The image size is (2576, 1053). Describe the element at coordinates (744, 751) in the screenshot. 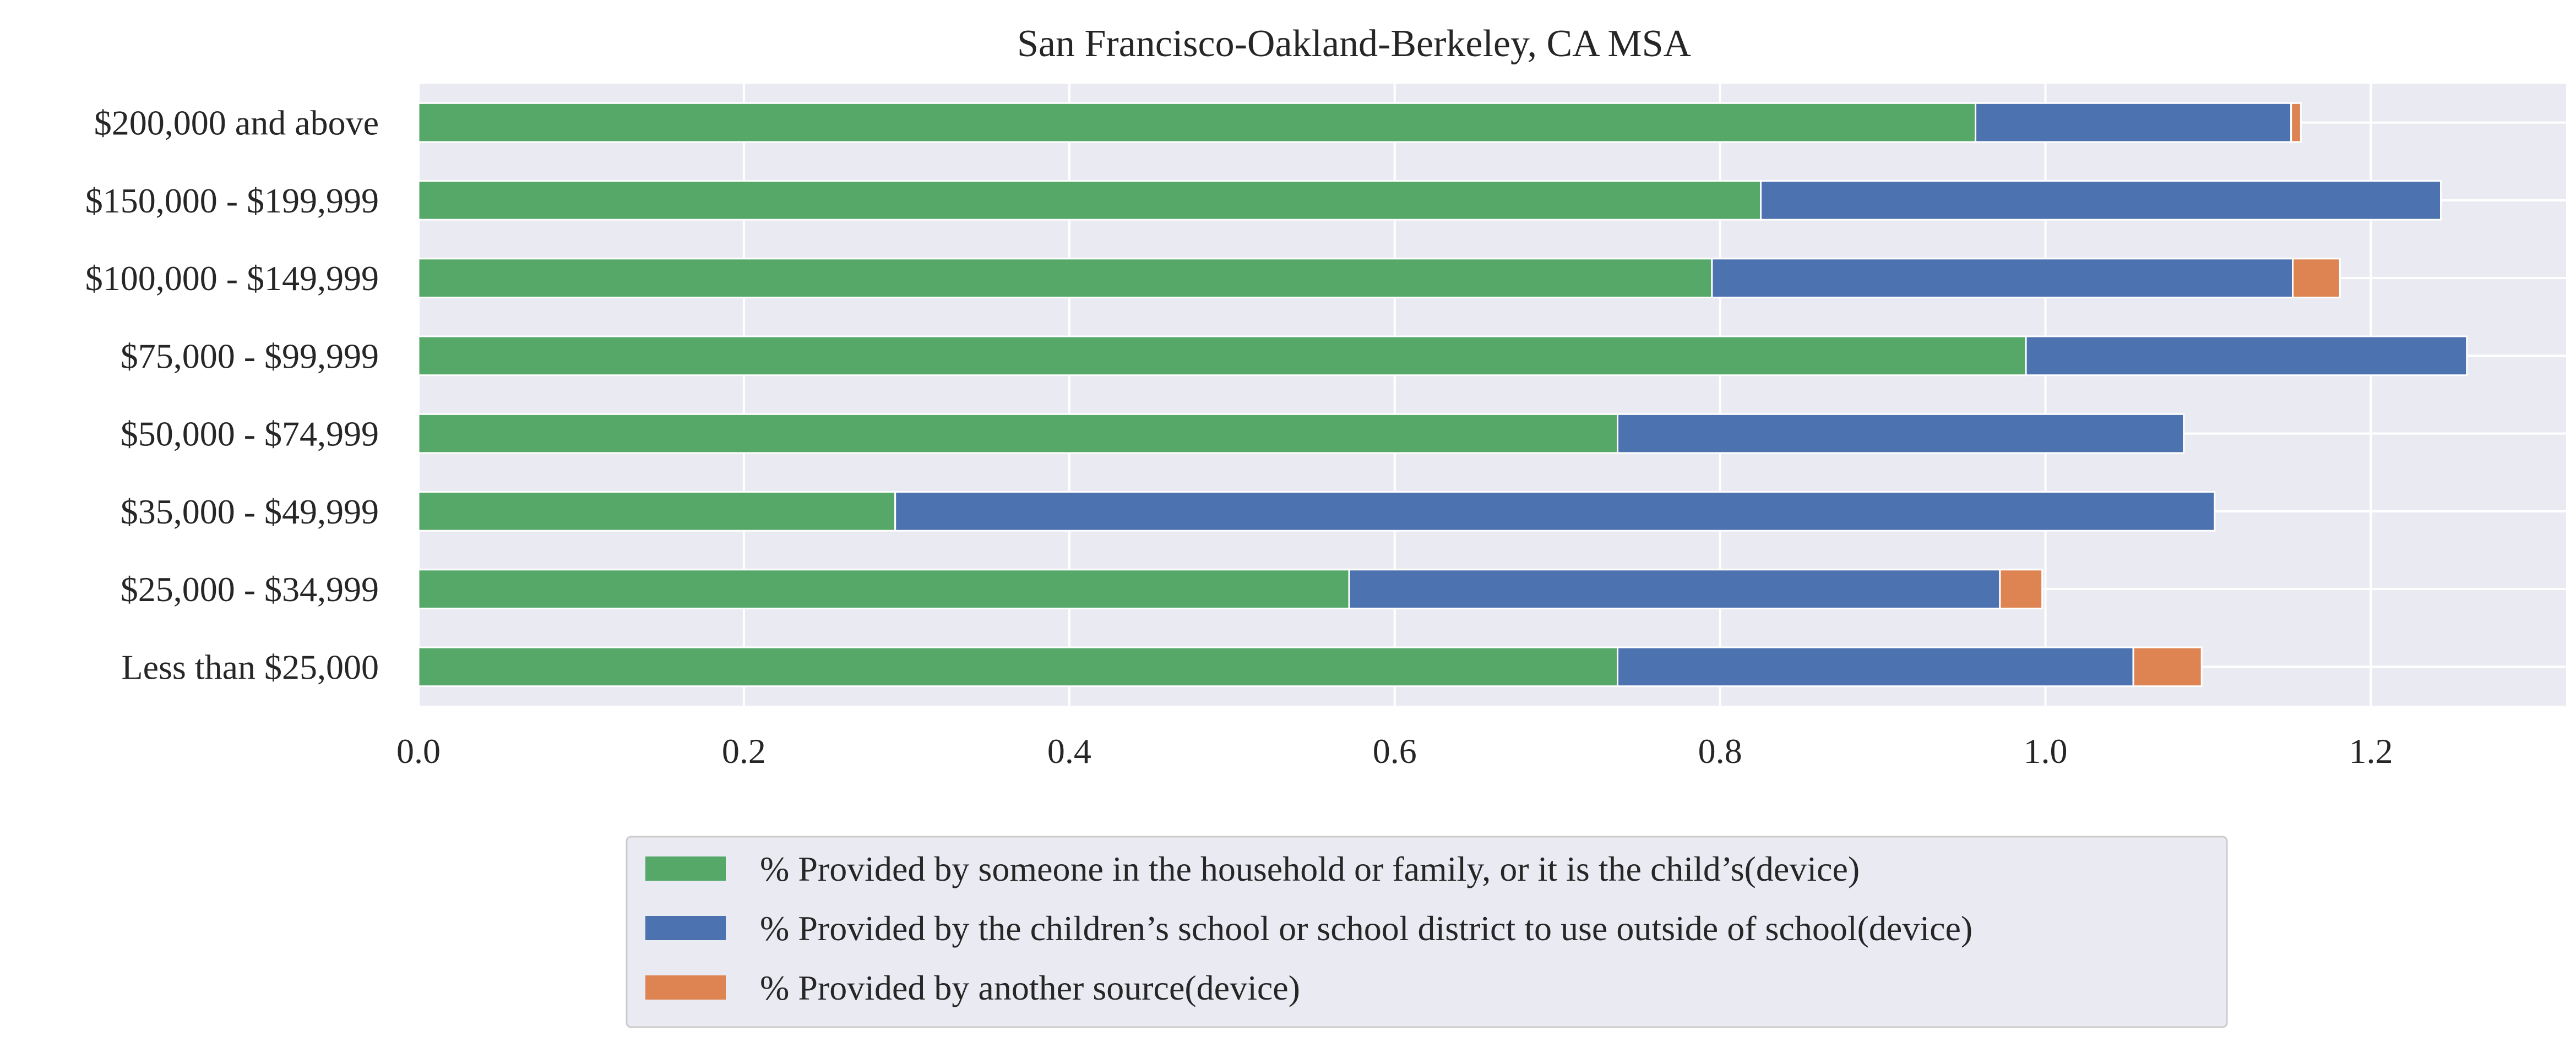

I see `x-tick-label: 0.2` at that location.